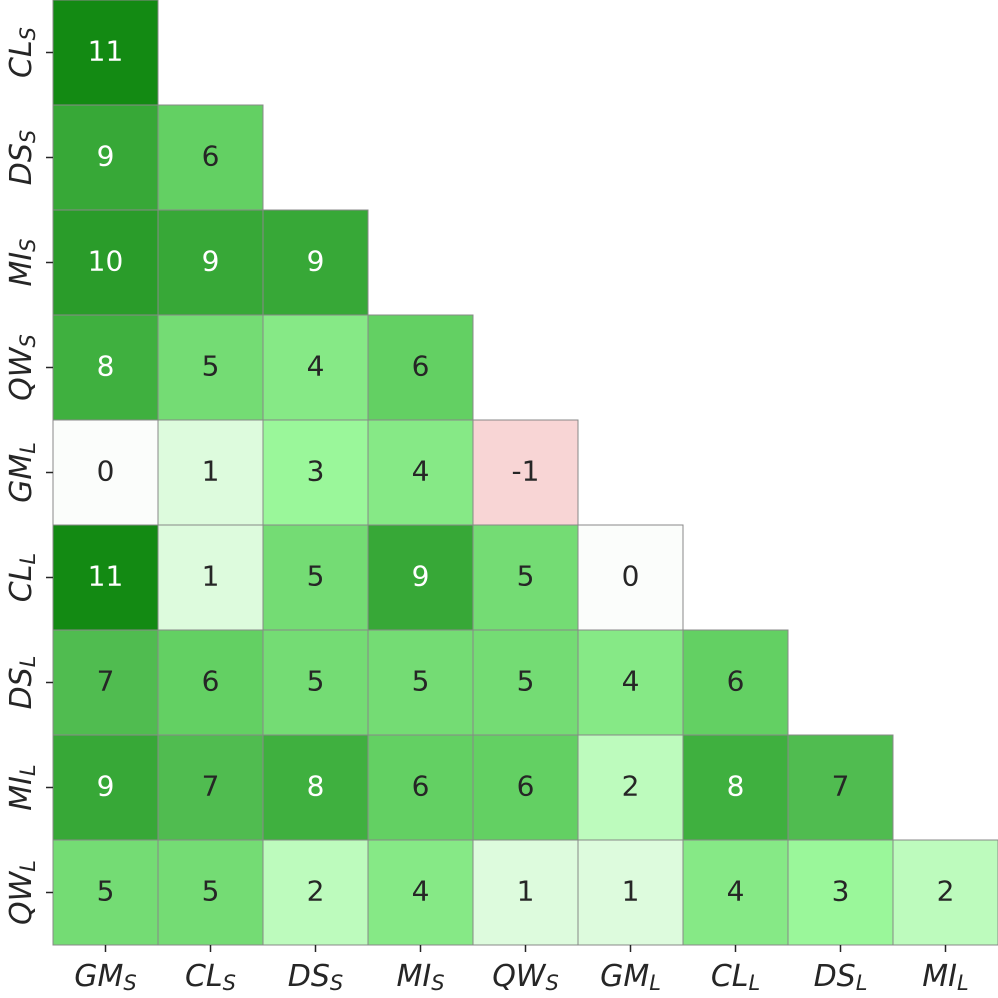  Describe the element at coordinates (22, 892) in the screenshot. I see `axis-label: QWL` at that location.